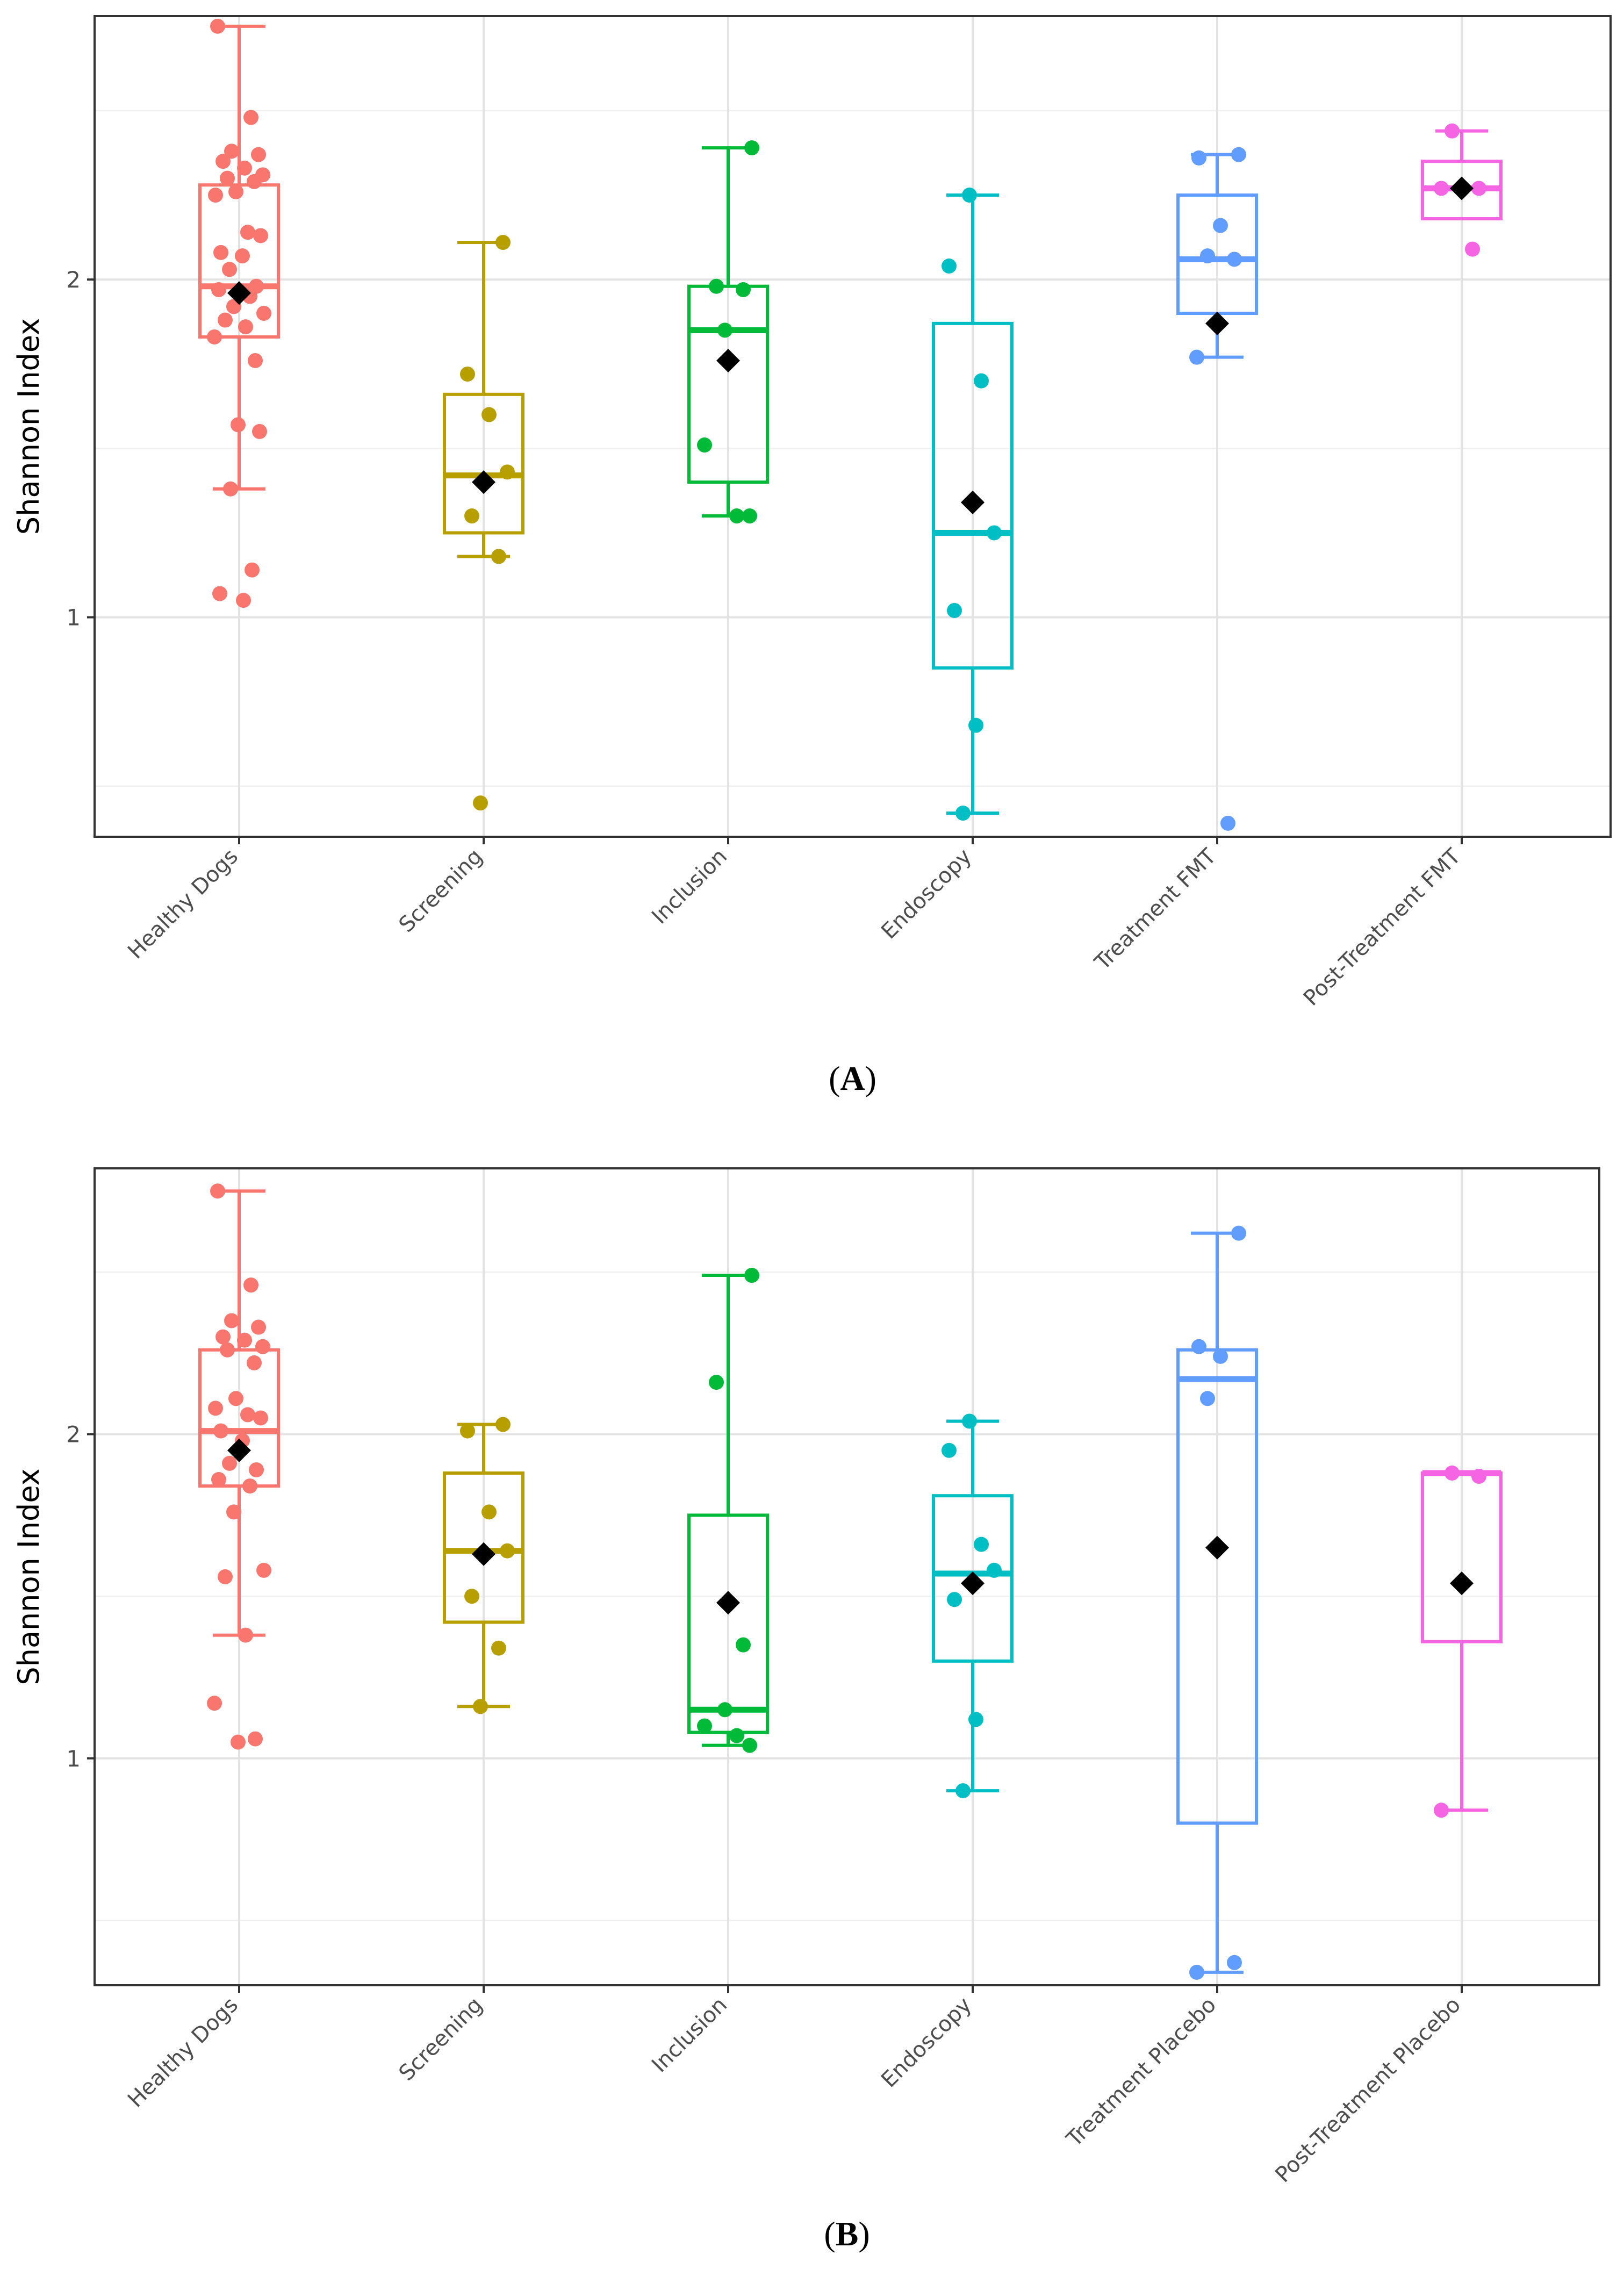 The width and height of the screenshot is (1624, 2269). Describe the element at coordinates (239, 1413) in the screenshot. I see `box-healthy-dogs` at that location.